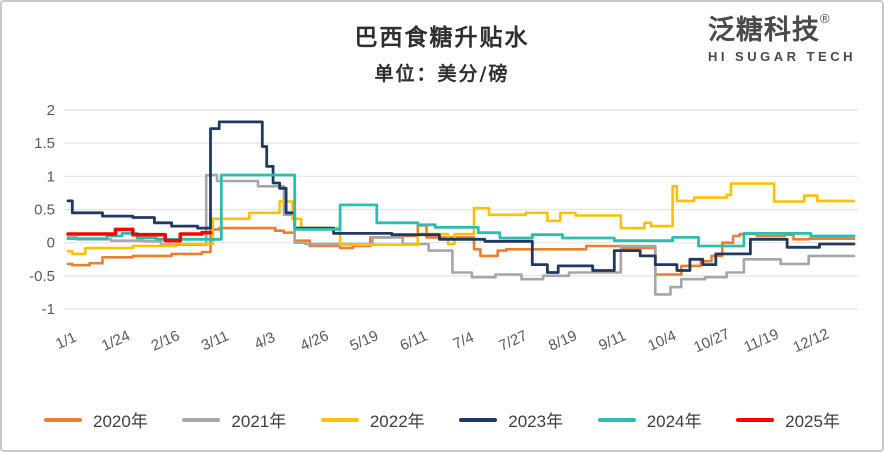  What do you see at coordinates (42, 276) in the screenshot?
I see `y-axis-tick-label: -0.5` at bounding box center [42, 276].